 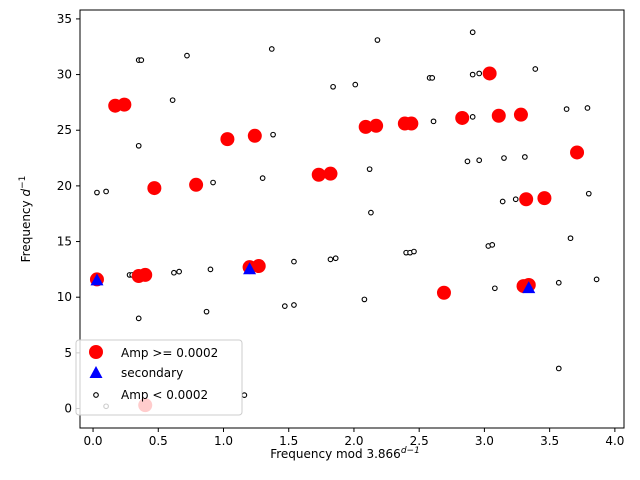 I want to click on x-tick-label: 1.0, so click(x=223, y=441).